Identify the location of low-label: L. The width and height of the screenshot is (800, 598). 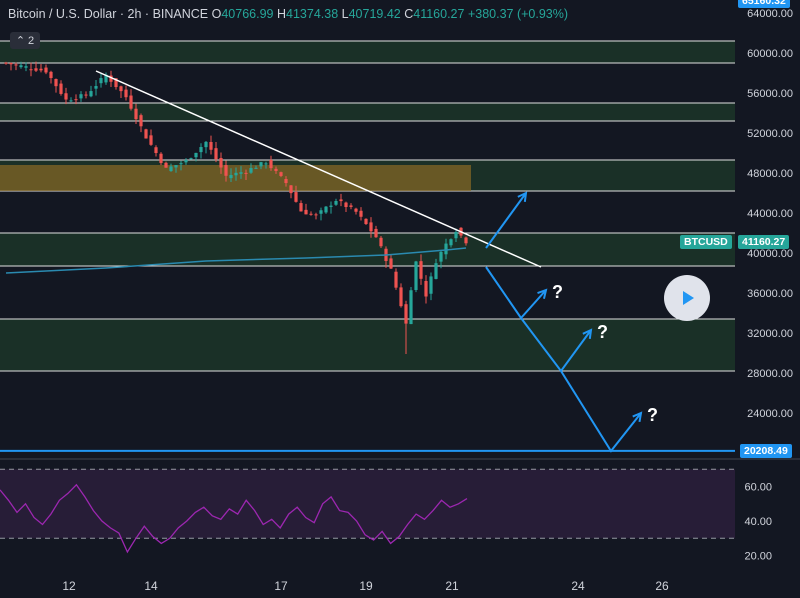
(345, 14).